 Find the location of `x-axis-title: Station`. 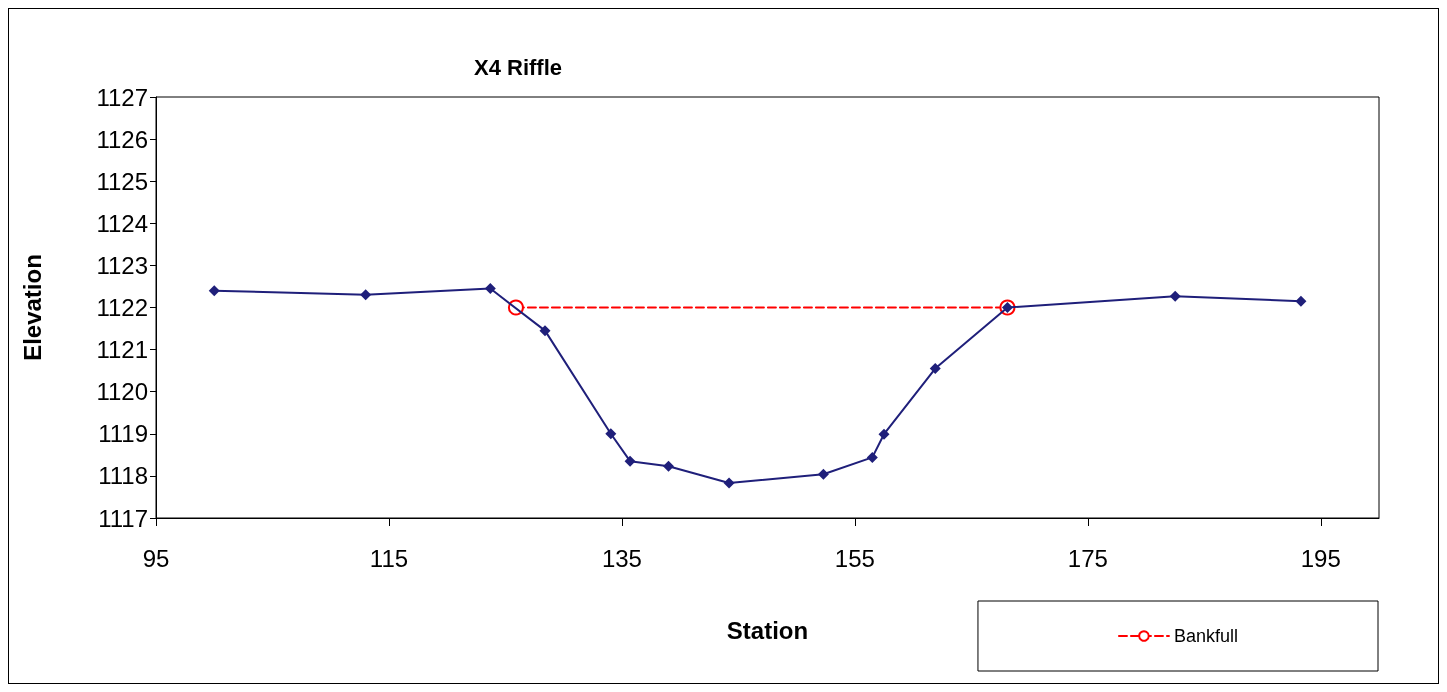

x-axis-title: Station is located at coordinates (767, 630).